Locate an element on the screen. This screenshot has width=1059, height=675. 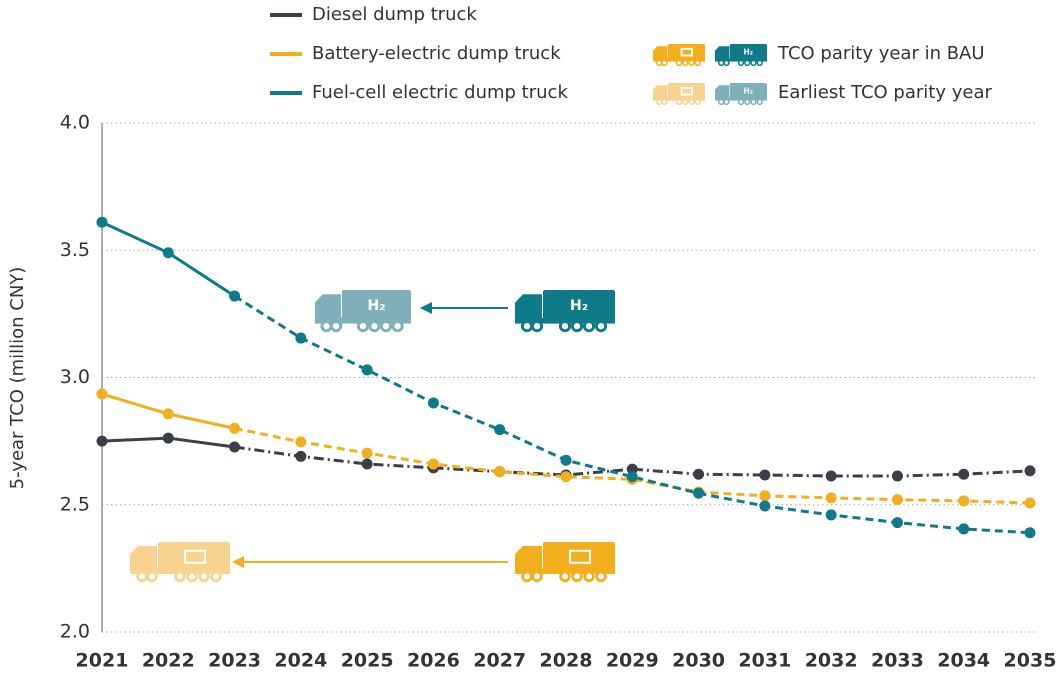
x-tick-label: 2035 is located at coordinates (1030, 661).